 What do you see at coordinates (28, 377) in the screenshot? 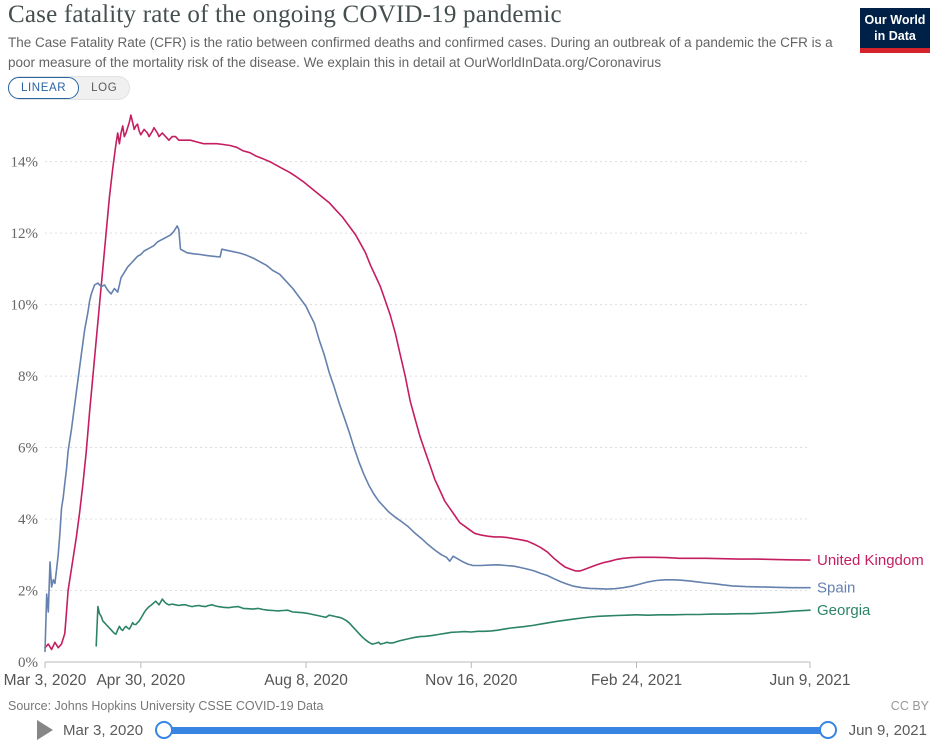
I see `y-tick-label: 8%` at bounding box center [28, 377].